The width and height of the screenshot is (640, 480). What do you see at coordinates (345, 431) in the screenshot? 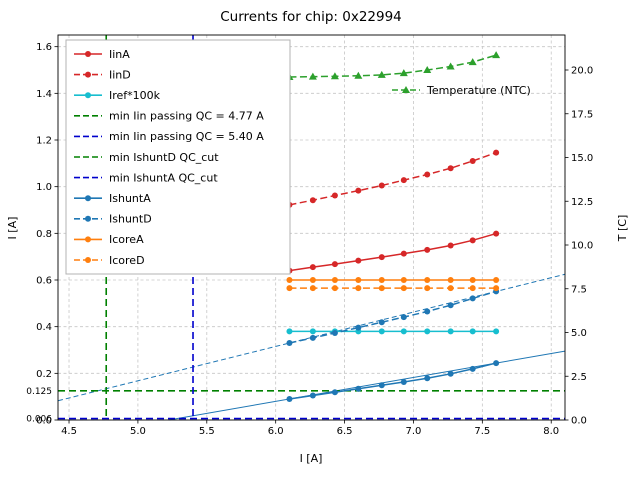
I see `svg-text: 6.5` at bounding box center [345, 431].